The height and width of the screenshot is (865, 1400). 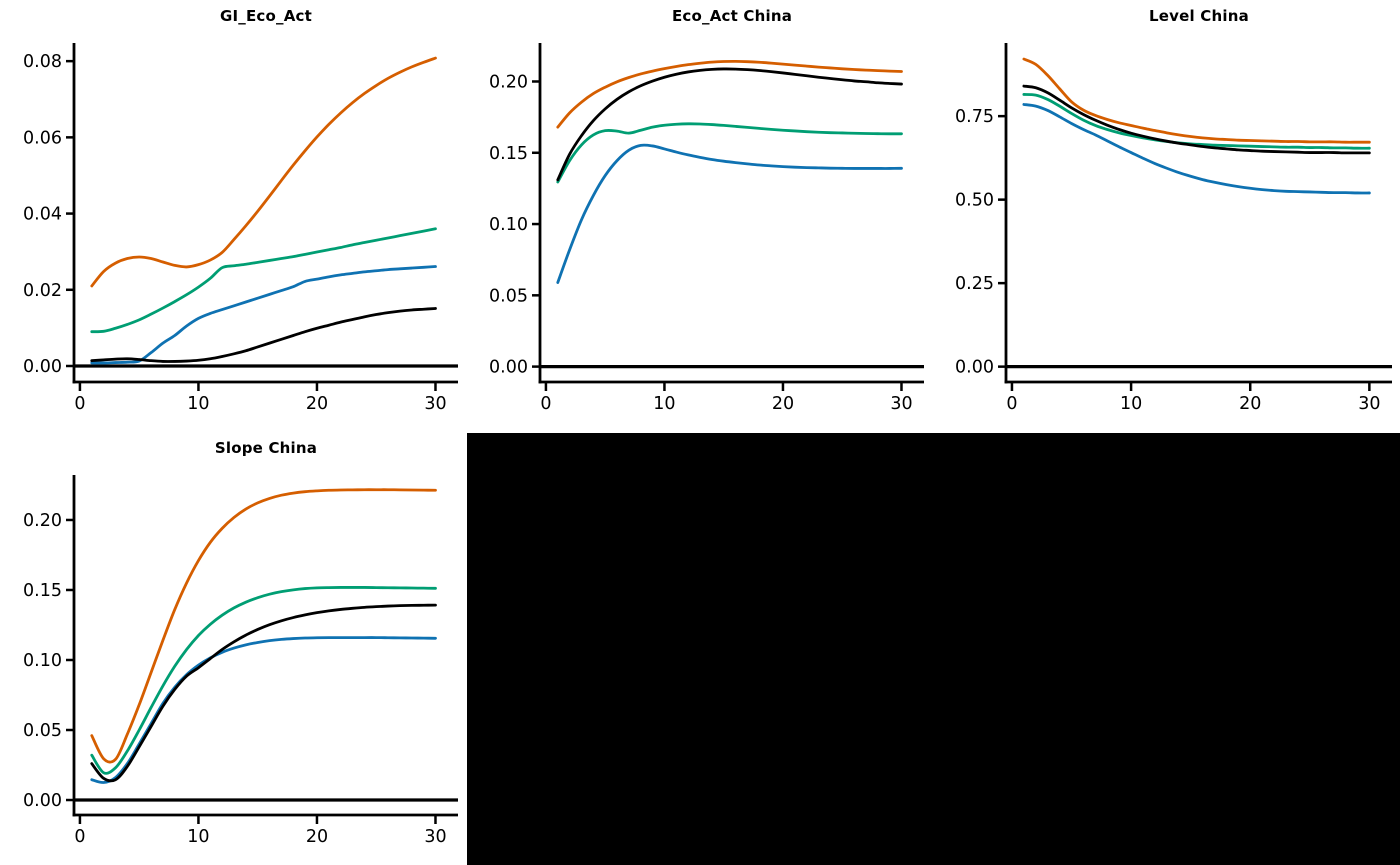 What do you see at coordinates (265, 16) in the screenshot?
I see `chart-title-gi-eco-act: GI_Eco_Act` at bounding box center [265, 16].